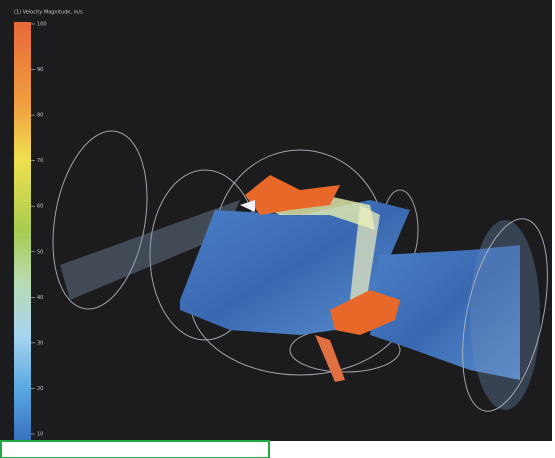 The image size is (555, 458). Describe the element at coordinates (22, 231) in the screenshot. I see `colorbar` at that location.